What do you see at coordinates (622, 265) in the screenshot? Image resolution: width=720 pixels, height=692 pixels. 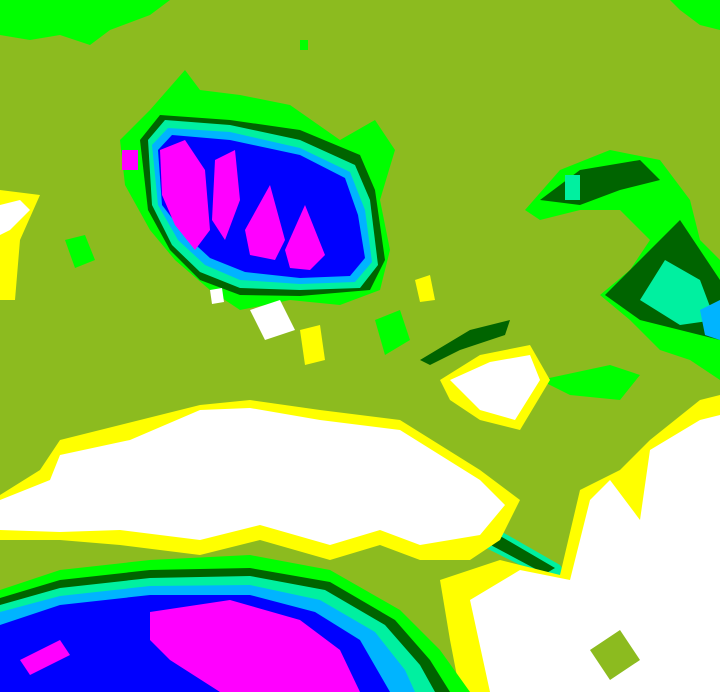 I see `storm-cluster-east` at bounding box center [622, 265].